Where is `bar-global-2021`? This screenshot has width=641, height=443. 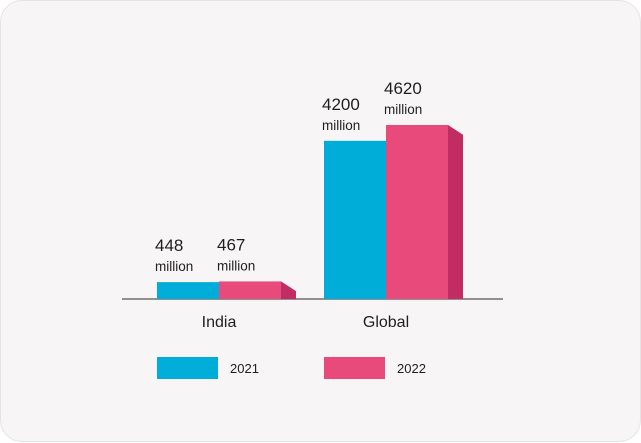
bar-global-2021 is located at coordinates (355, 219).